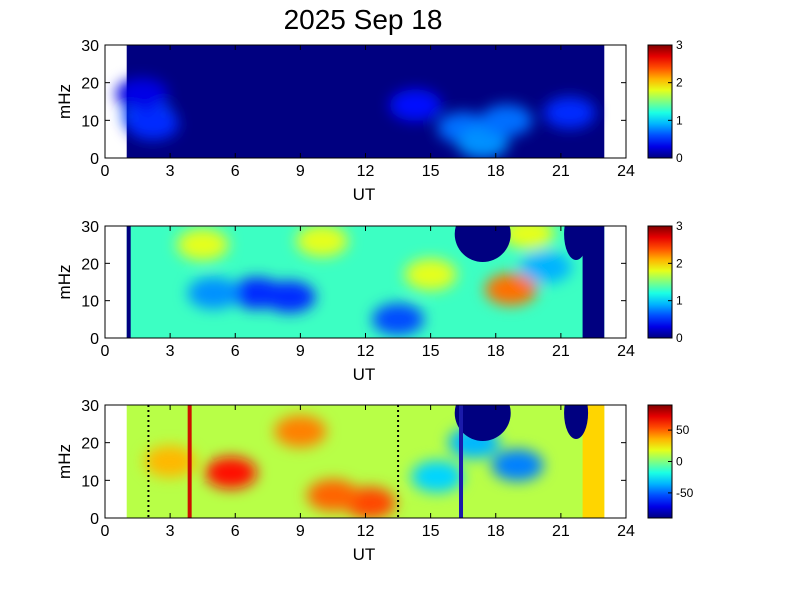  What do you see at coordinates (364, 554) in the screenshot?
I see `panel-3-xlabel: UT` at bounding box center [364, 554].